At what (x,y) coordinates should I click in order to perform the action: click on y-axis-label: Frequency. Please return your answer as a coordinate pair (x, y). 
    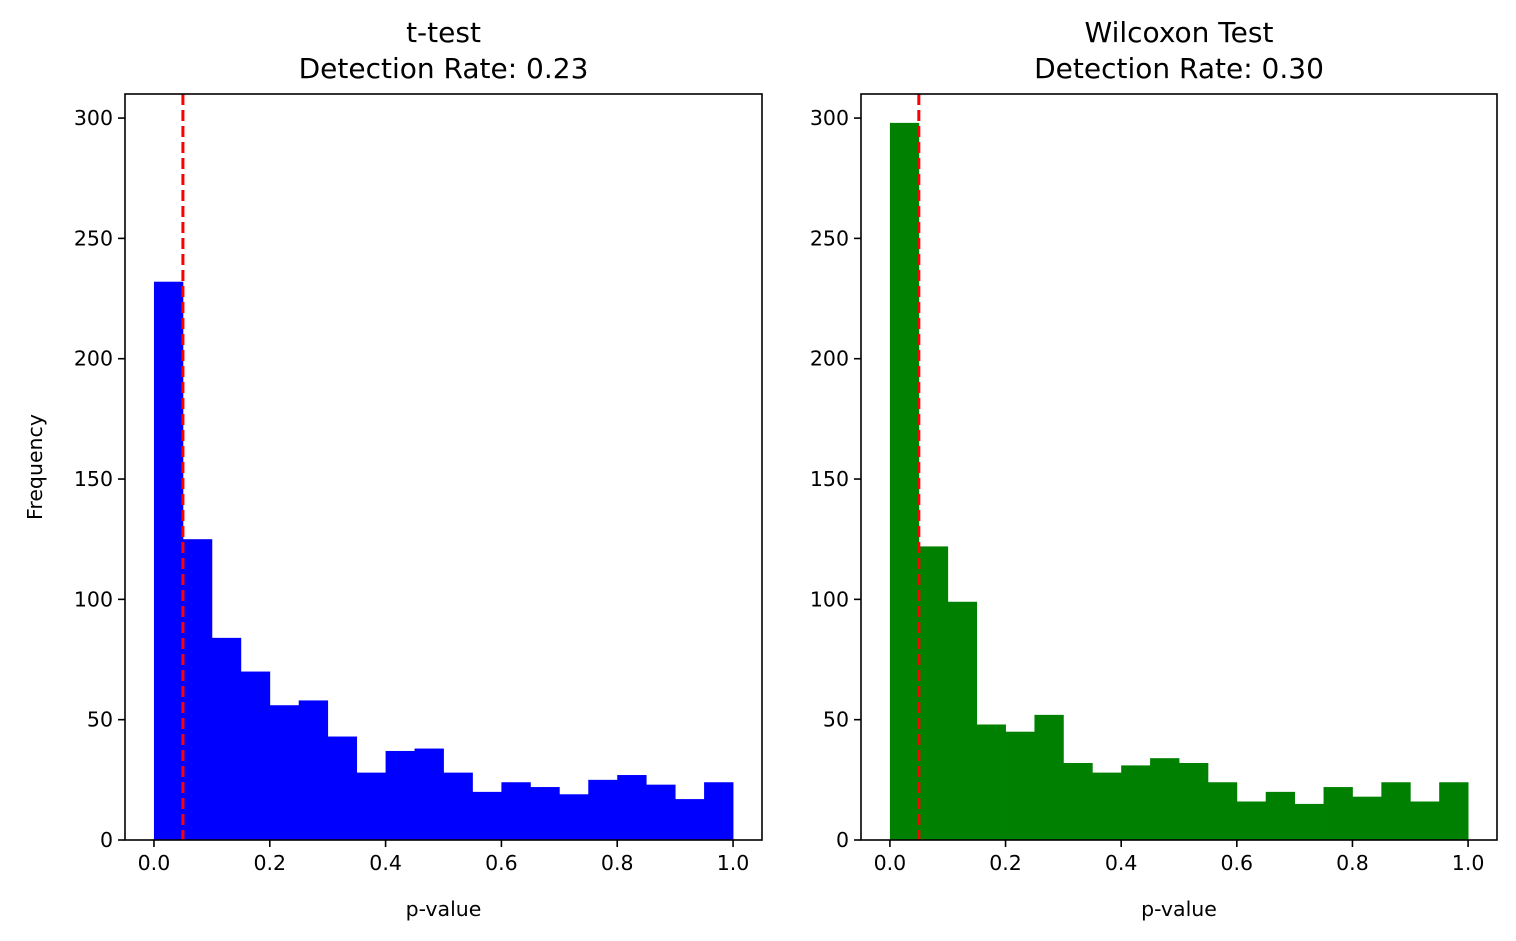
    Looking at the image, I should click on (35, 467).